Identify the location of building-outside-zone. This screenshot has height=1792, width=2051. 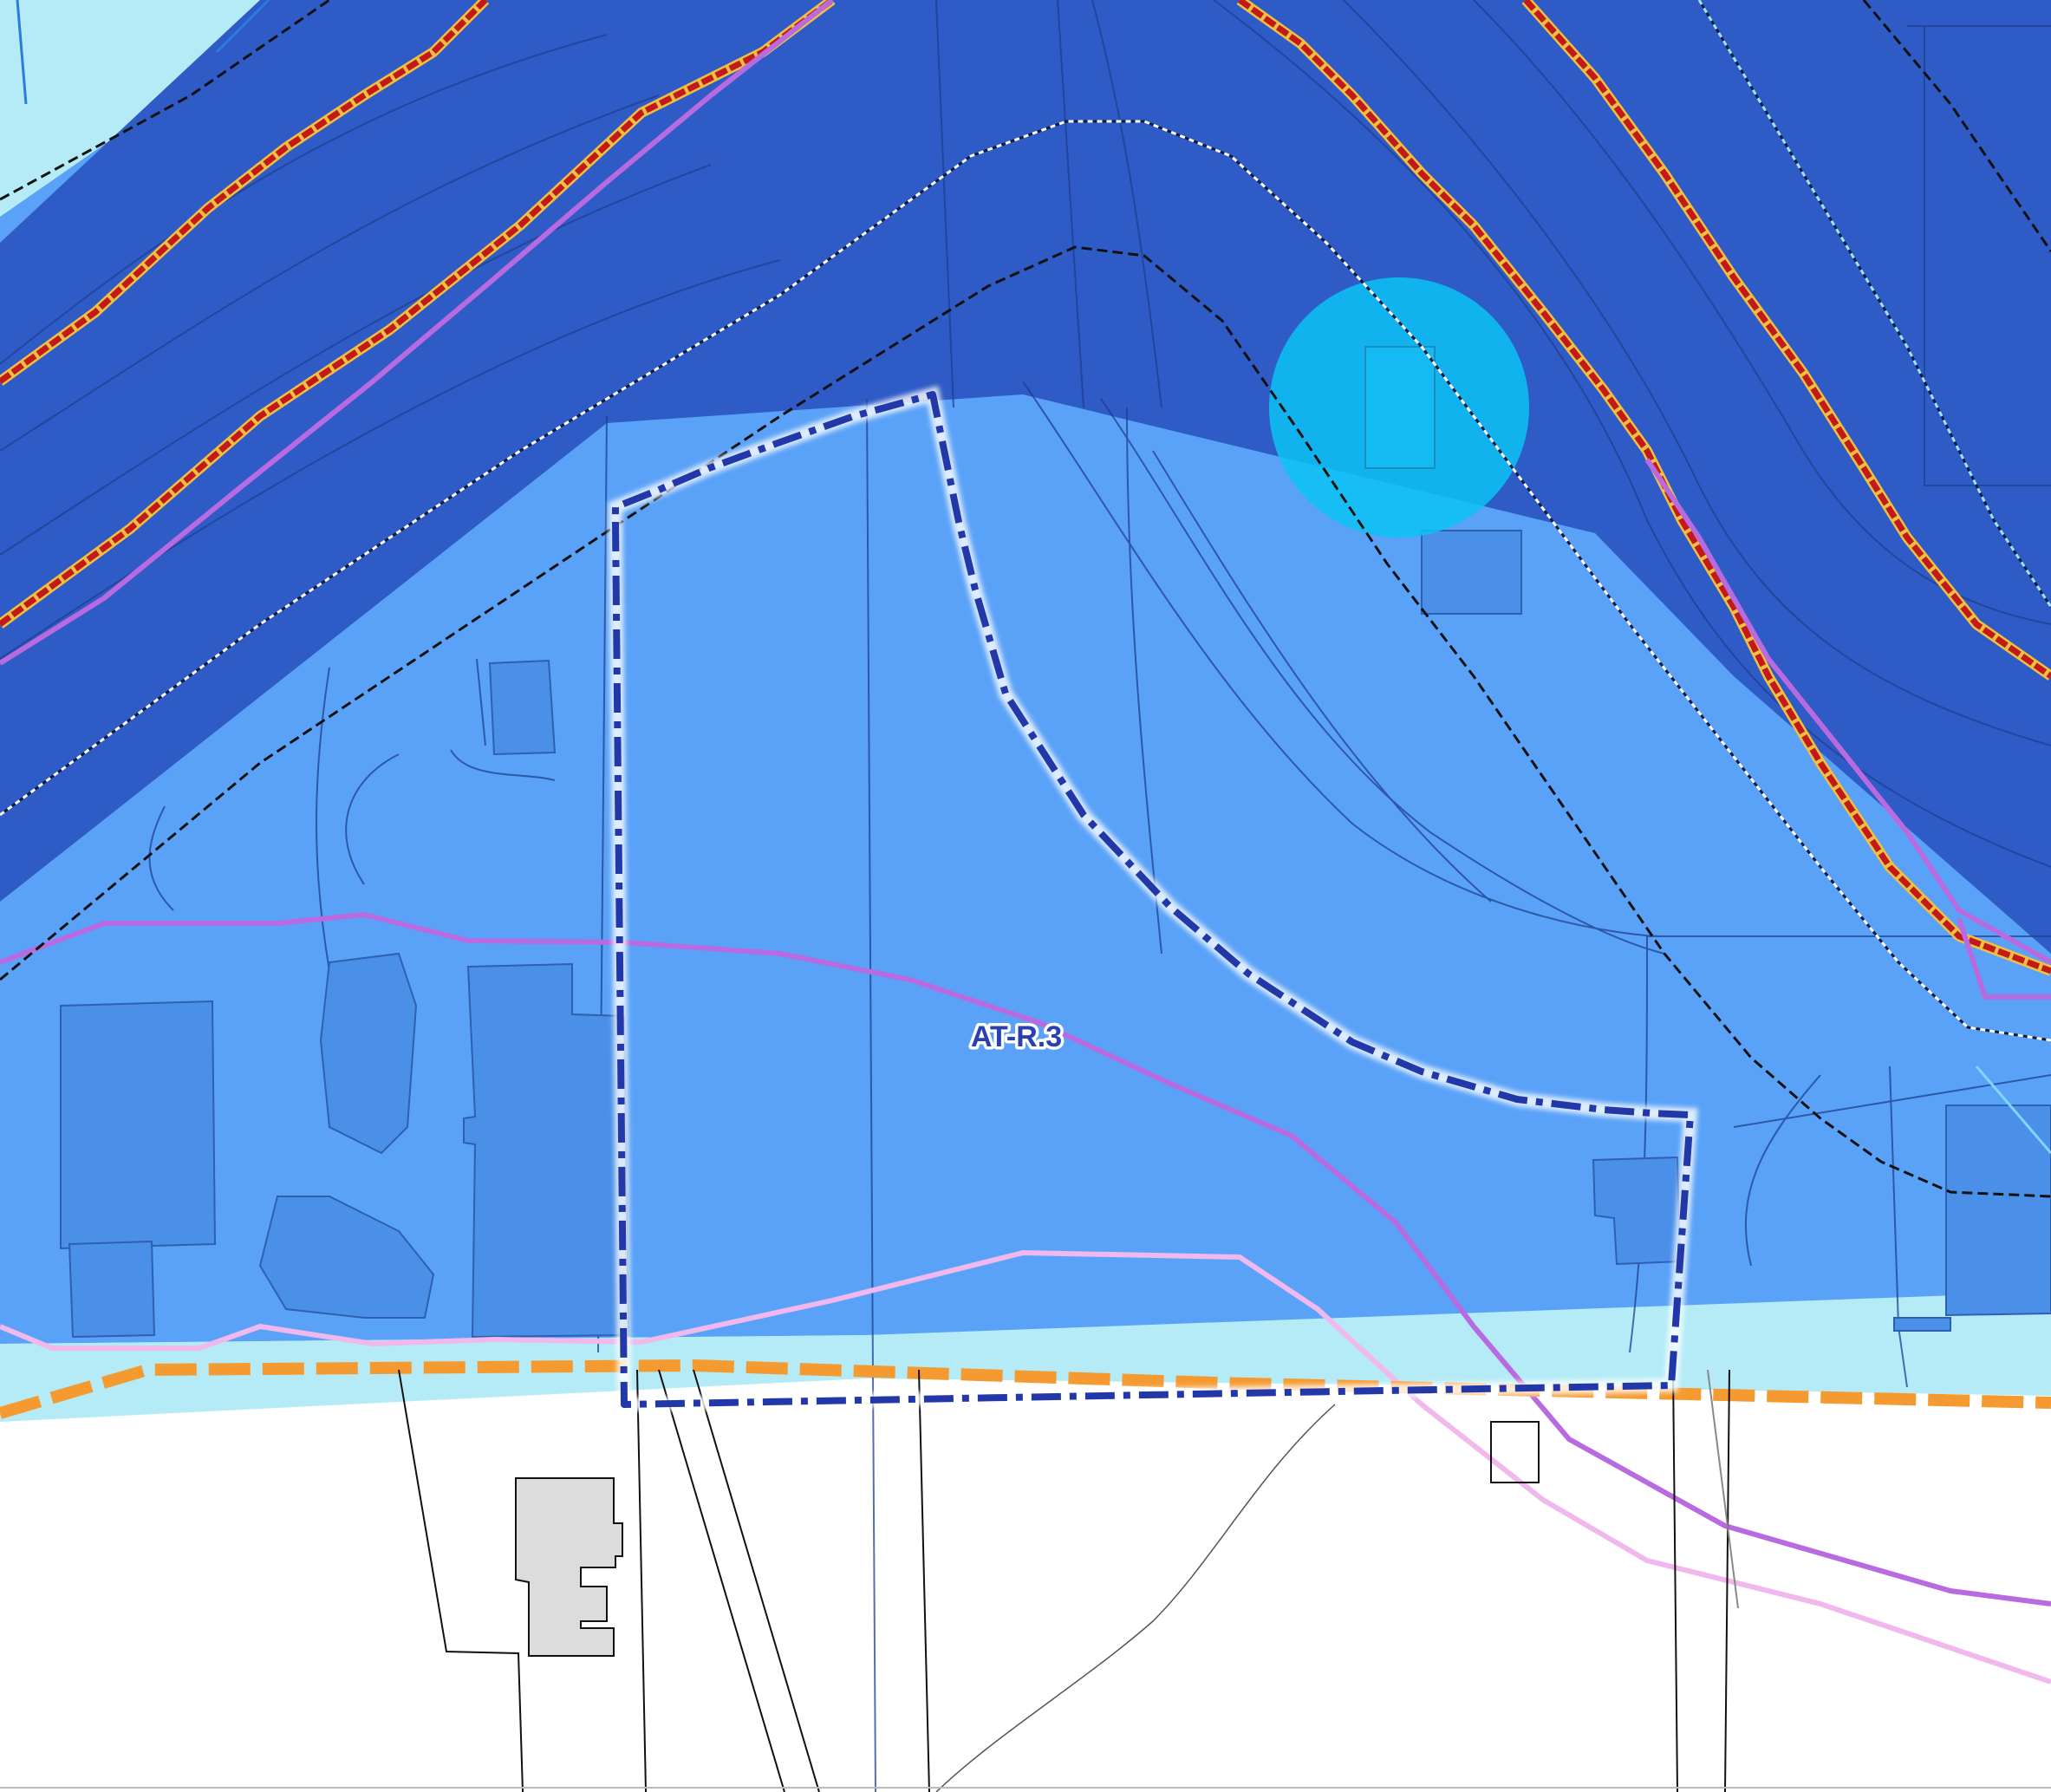
(569, 1567).